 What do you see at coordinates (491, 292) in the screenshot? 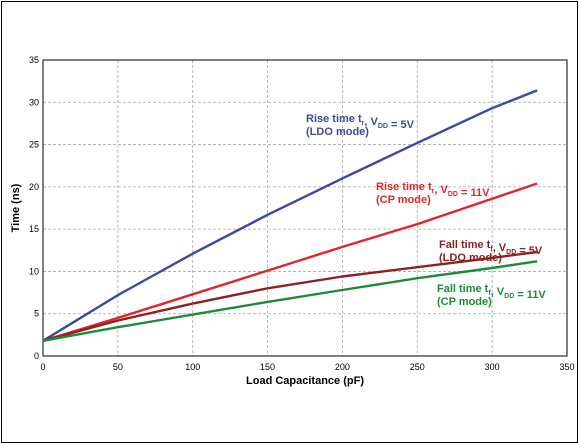
I see `annotation-4-line1: Fall time tf, VDD = 11V` at bounding box center [491, 292].